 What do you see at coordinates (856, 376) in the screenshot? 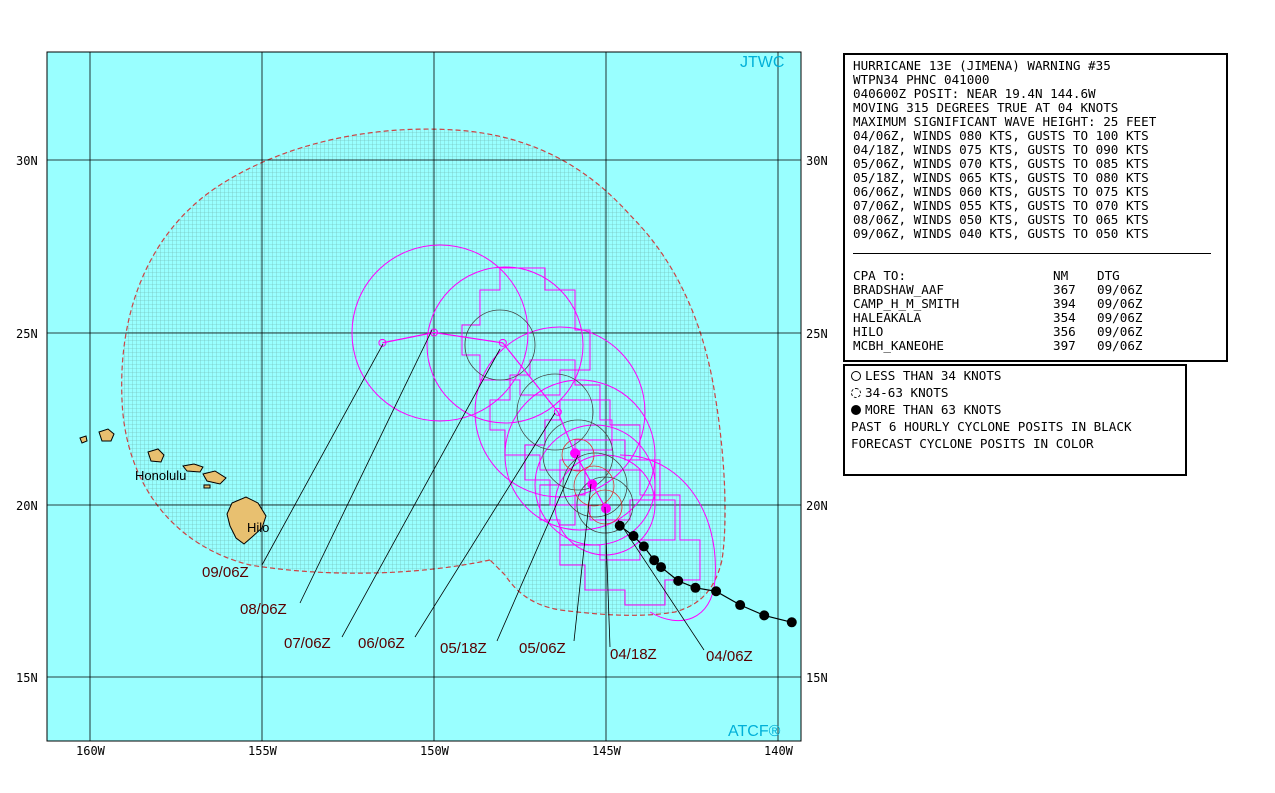
I see `circle-open-icon` at bounding box center [856, 376].